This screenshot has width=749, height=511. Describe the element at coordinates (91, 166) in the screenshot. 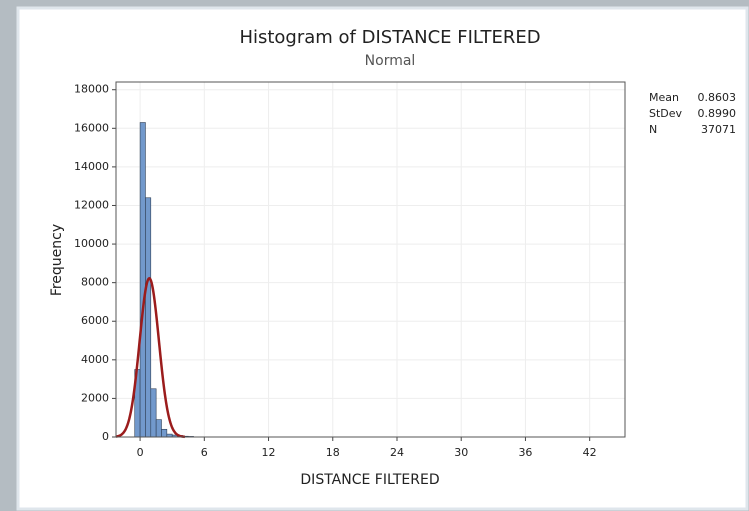

I see `y-tick-label: 14000` at that location.